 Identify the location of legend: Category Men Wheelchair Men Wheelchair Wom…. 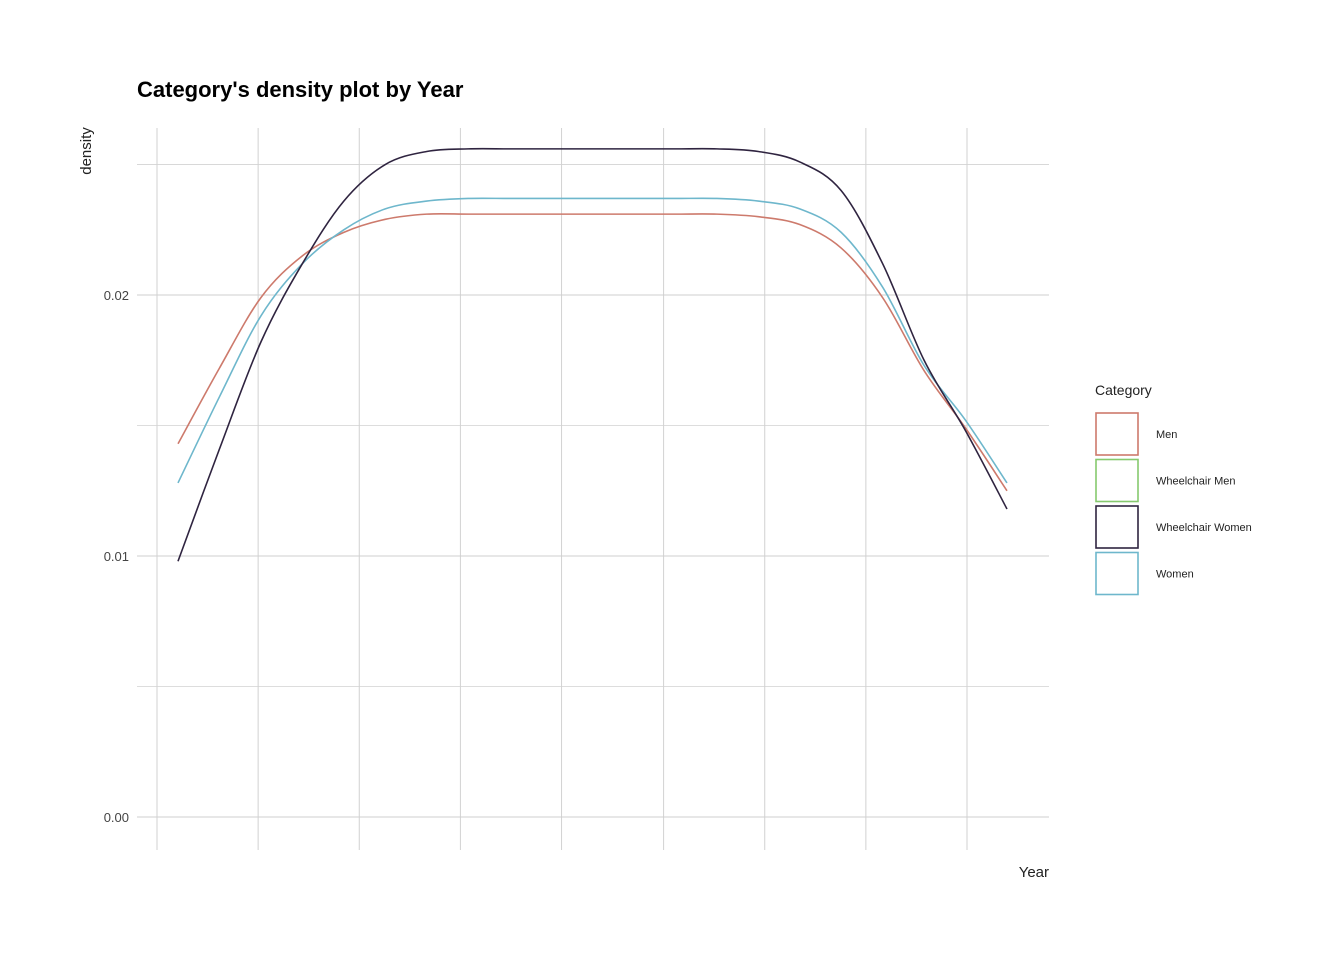
(1173, 489).